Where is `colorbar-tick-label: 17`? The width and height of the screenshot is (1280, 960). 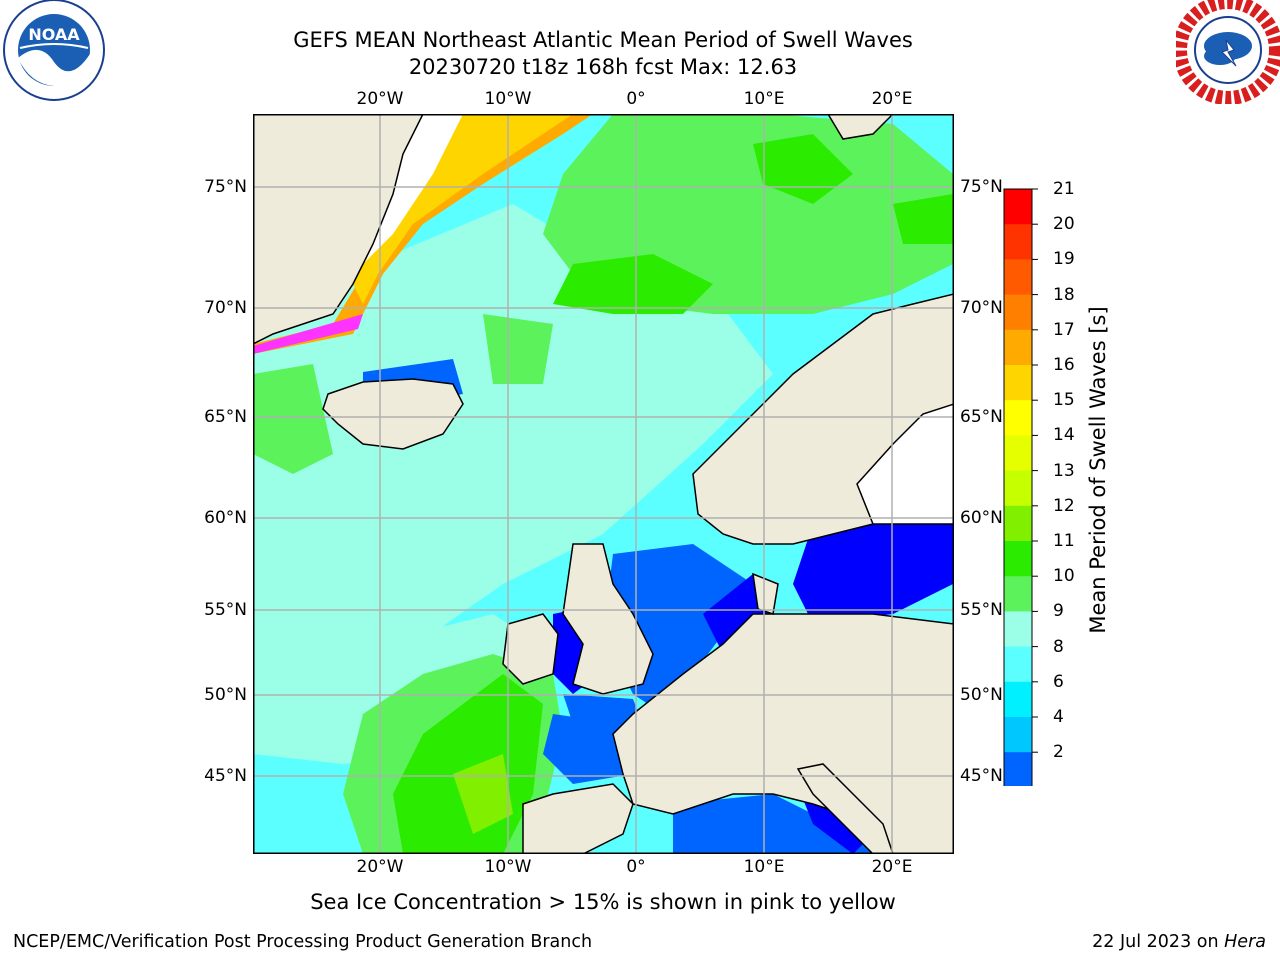 colorbar-tick-label: 17 is located at coordinates (1064, 329).